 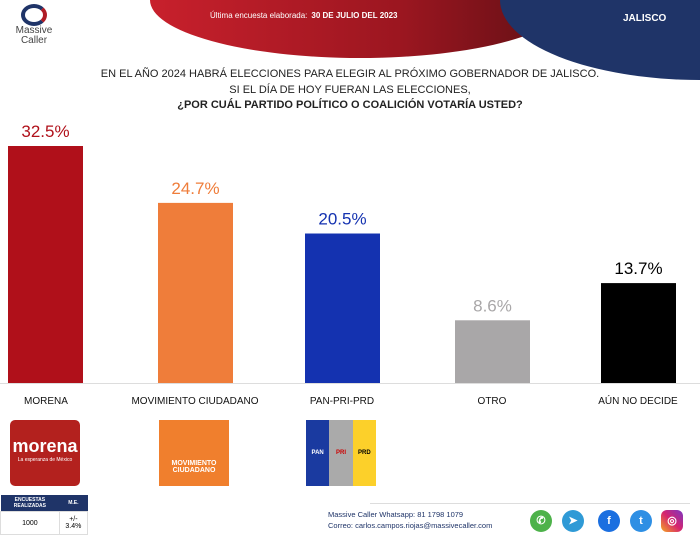 I want to click on mc-logo-line2: CIUDADANO, so click(x=194, y=470).